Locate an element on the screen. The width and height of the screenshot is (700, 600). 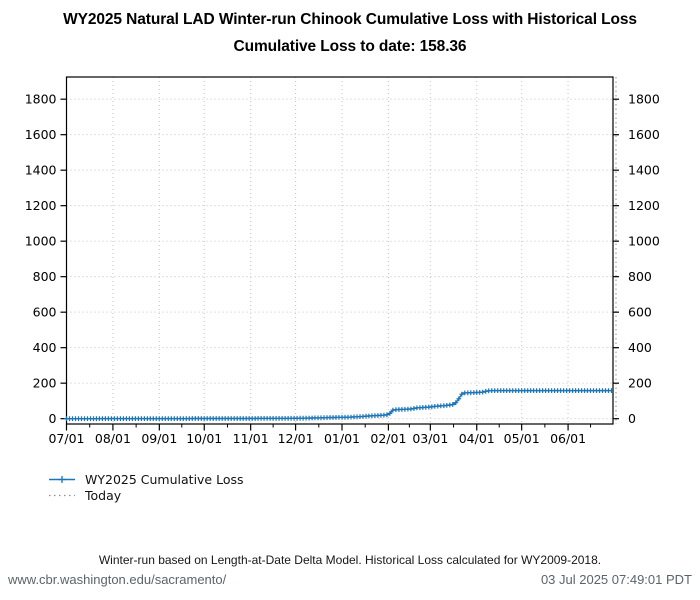
series-line-sample-icon is located at coordinates (62, 479).